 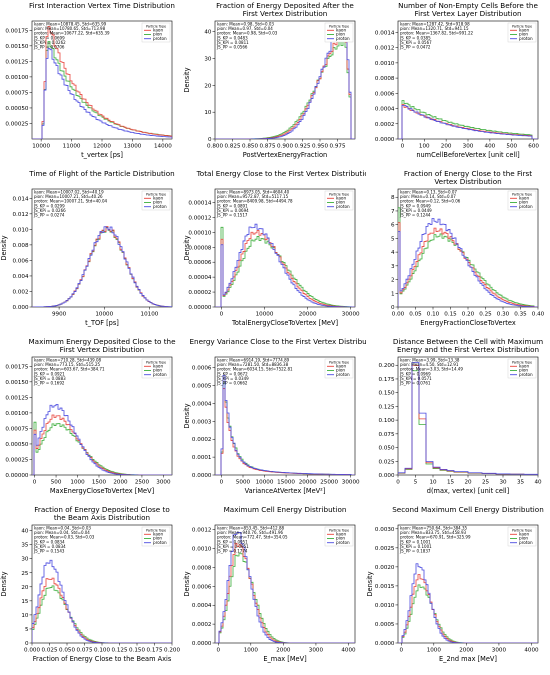 What do you see at coordinates (232, 147) in the screenshot?
I see `x-tick-label: 0.825` at bounding box center [232, 147].